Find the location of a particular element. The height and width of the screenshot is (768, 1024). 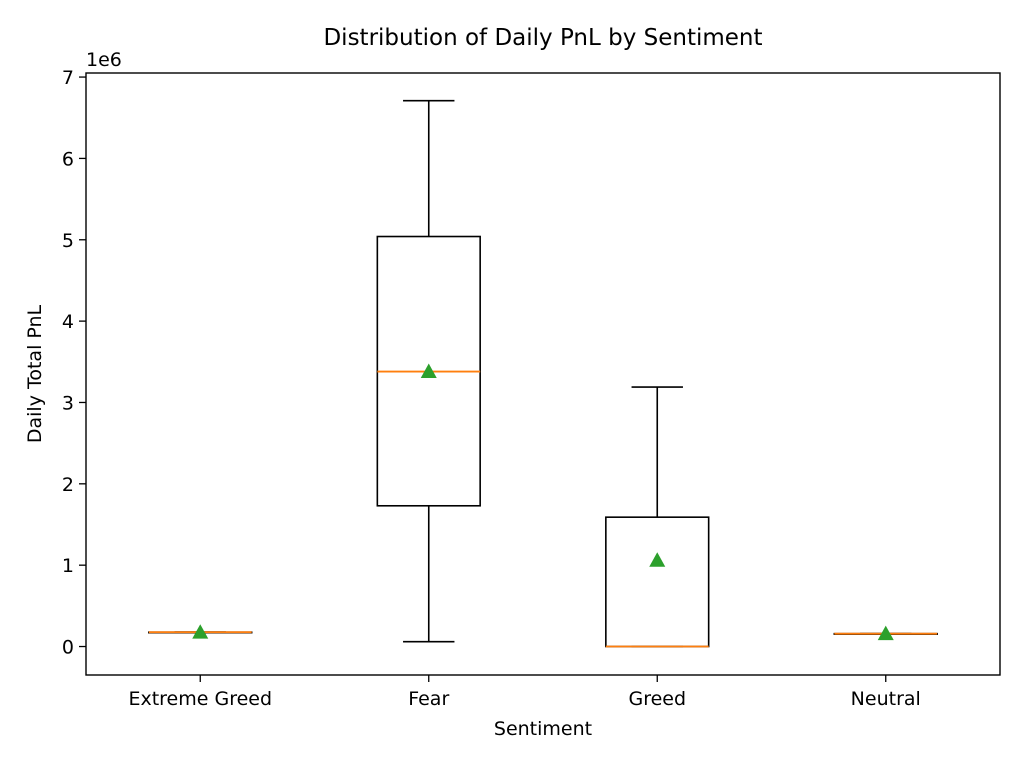

box is located at coordinates (657, 582).